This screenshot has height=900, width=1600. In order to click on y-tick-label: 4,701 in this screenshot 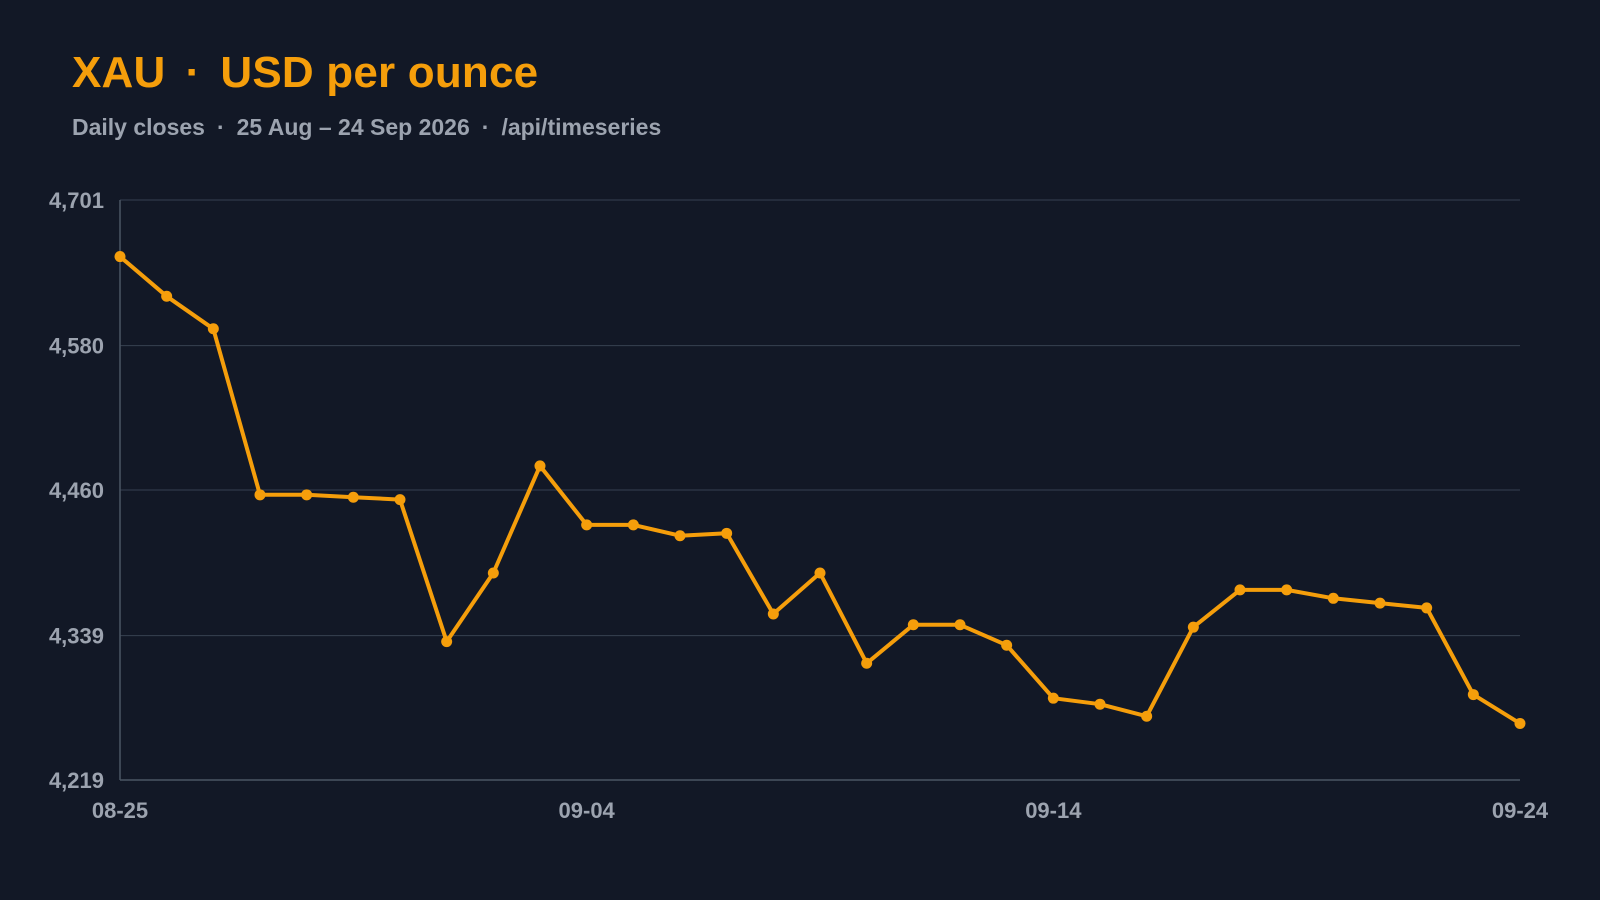, I will do `click(76, 200)`.